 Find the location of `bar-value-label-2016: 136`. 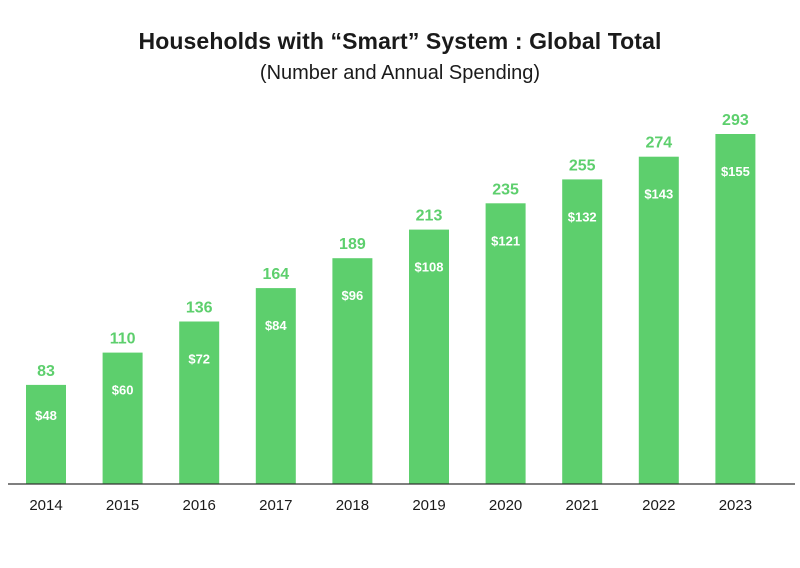

bar-value-label-2016: 136 is located at coordinates (199, 308).